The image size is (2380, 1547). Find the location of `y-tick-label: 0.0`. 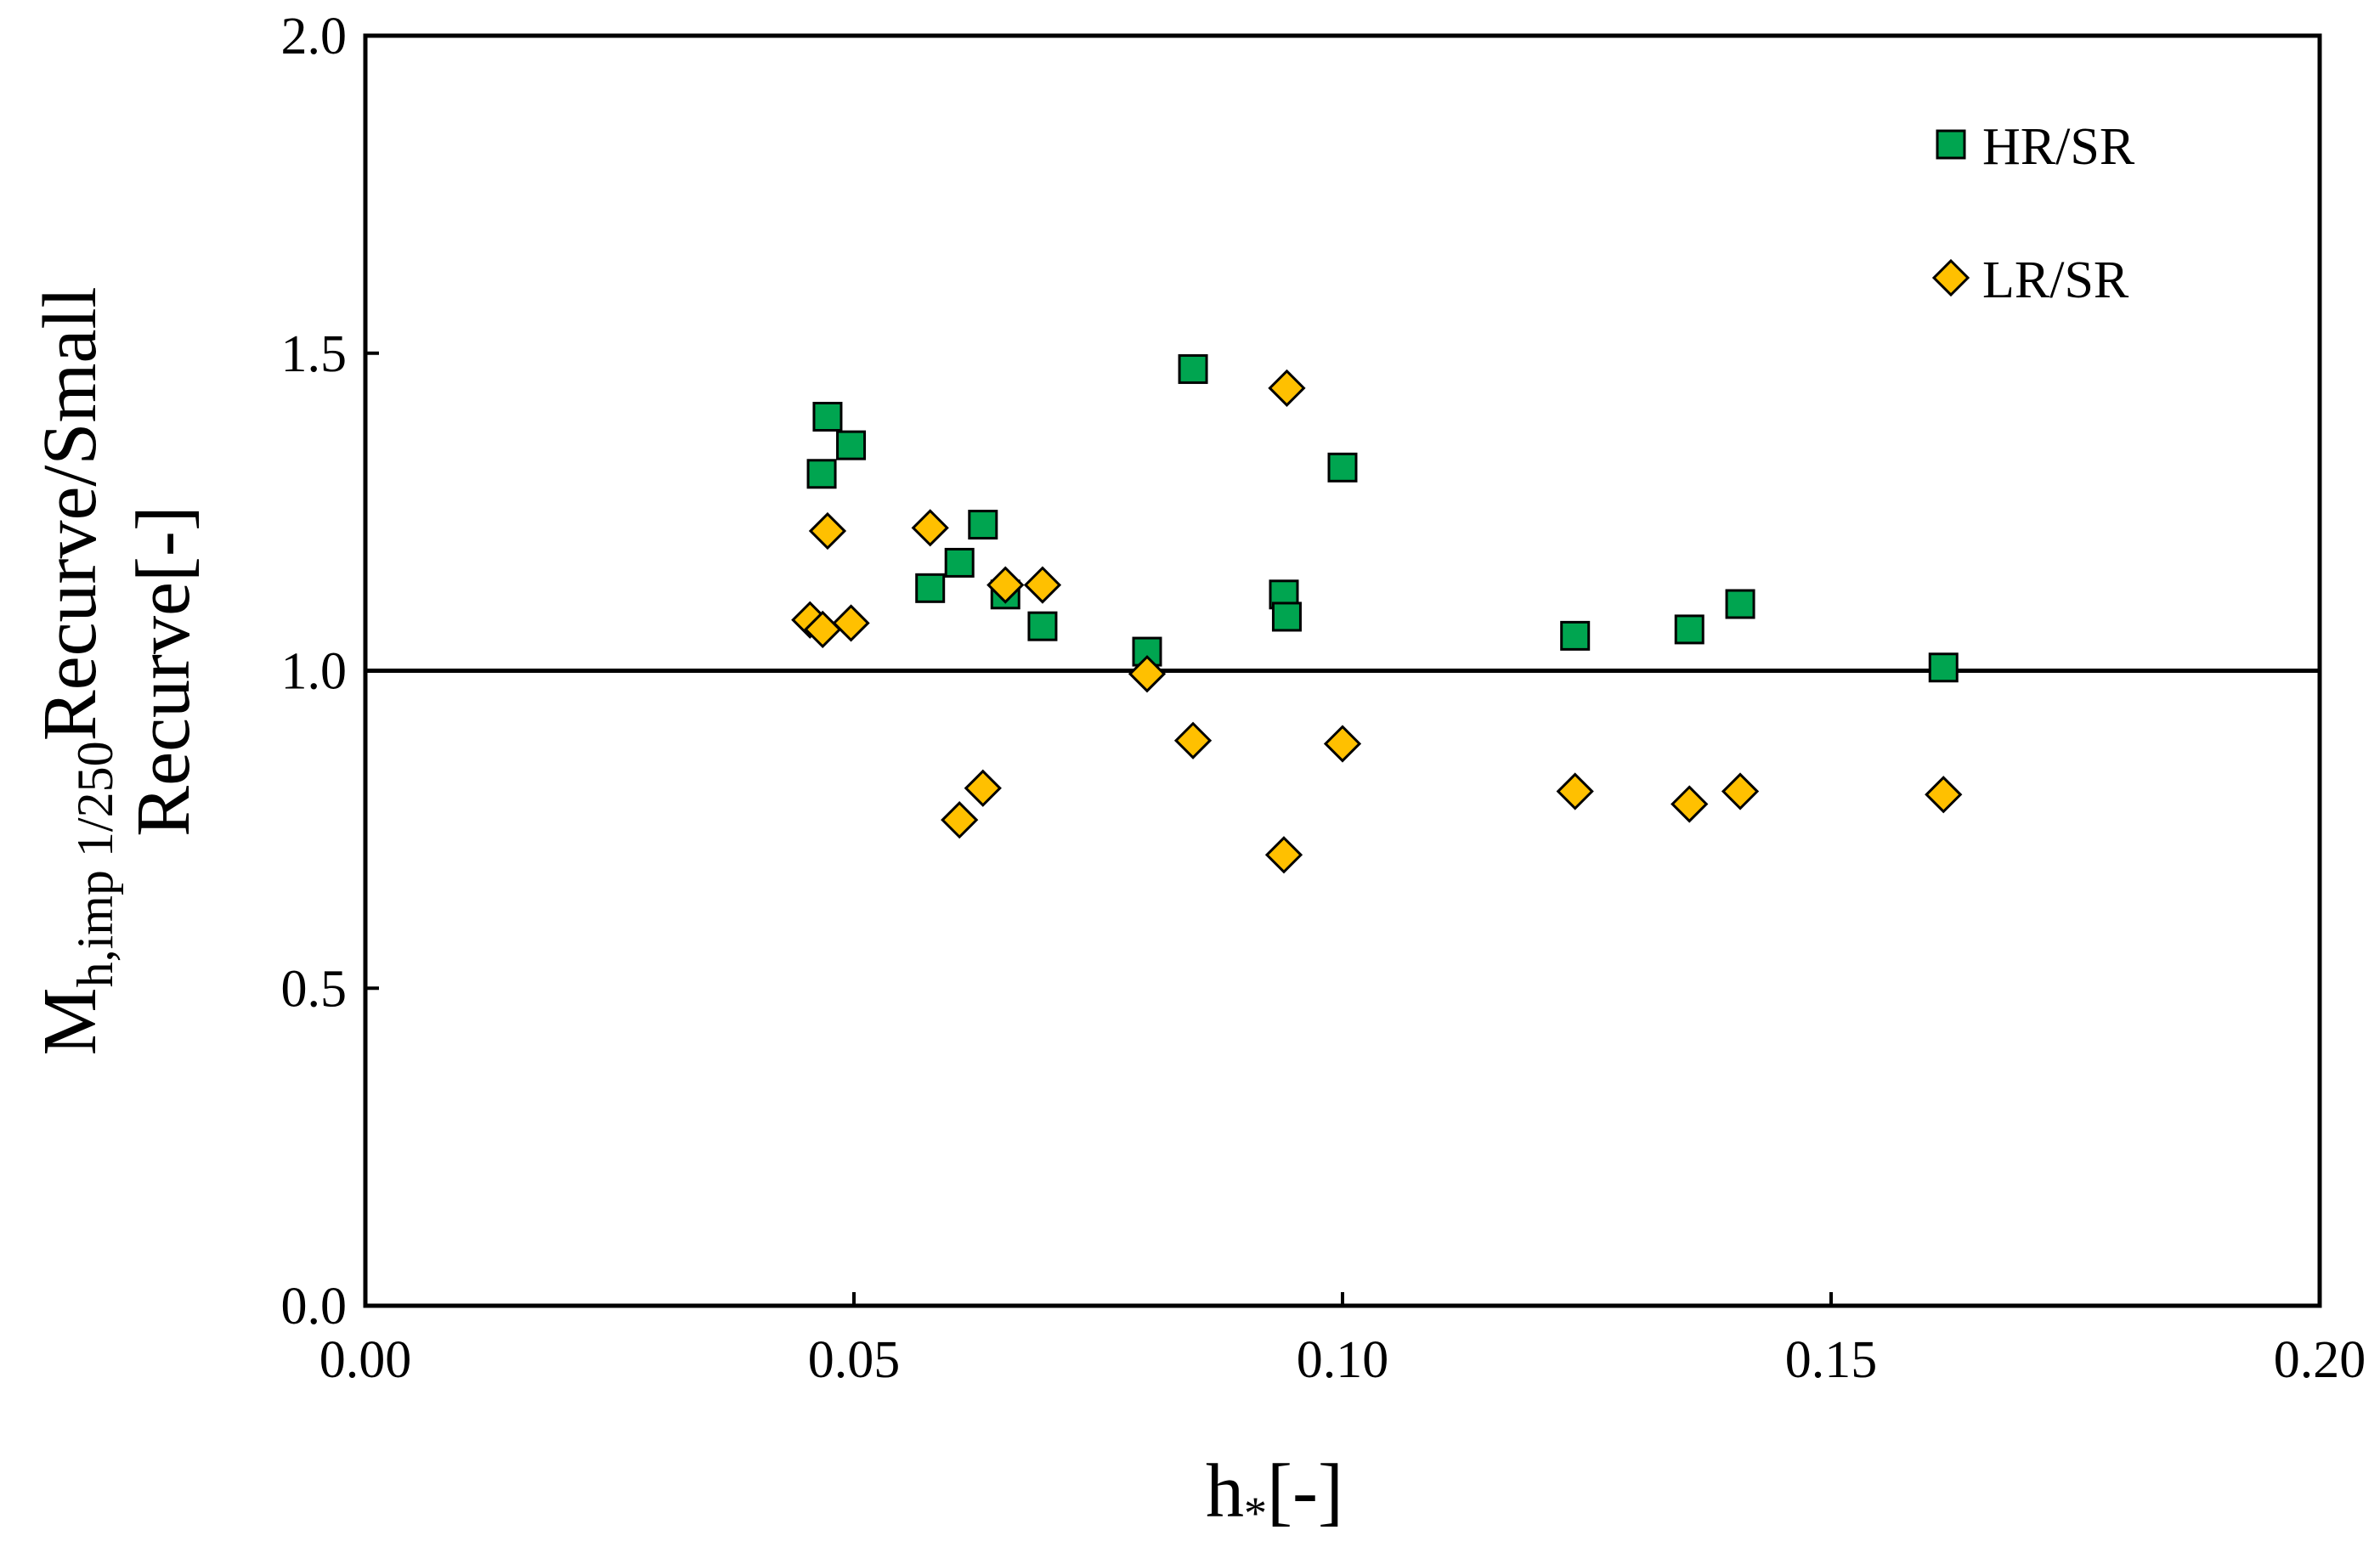

y-tick-label: 0.0 is located at coordinates (314, 1306).